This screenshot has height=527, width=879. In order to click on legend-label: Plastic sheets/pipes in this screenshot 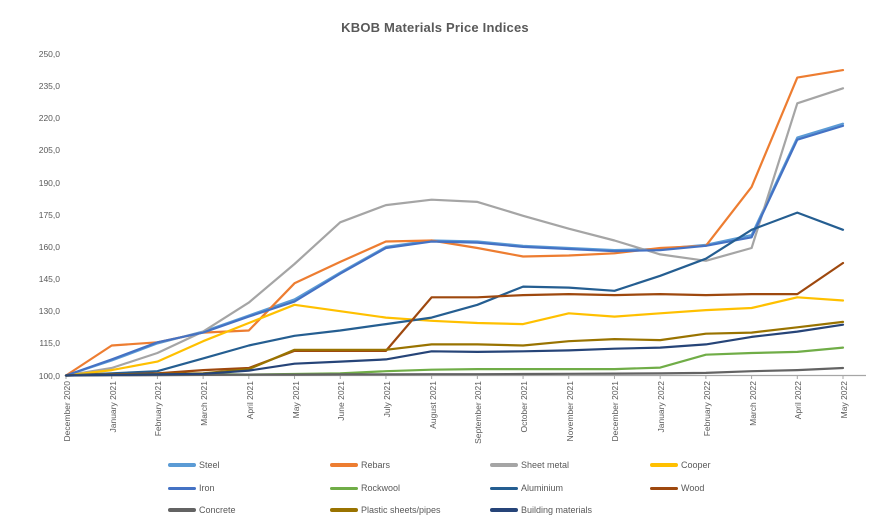, I will do `click(401, 509)`.